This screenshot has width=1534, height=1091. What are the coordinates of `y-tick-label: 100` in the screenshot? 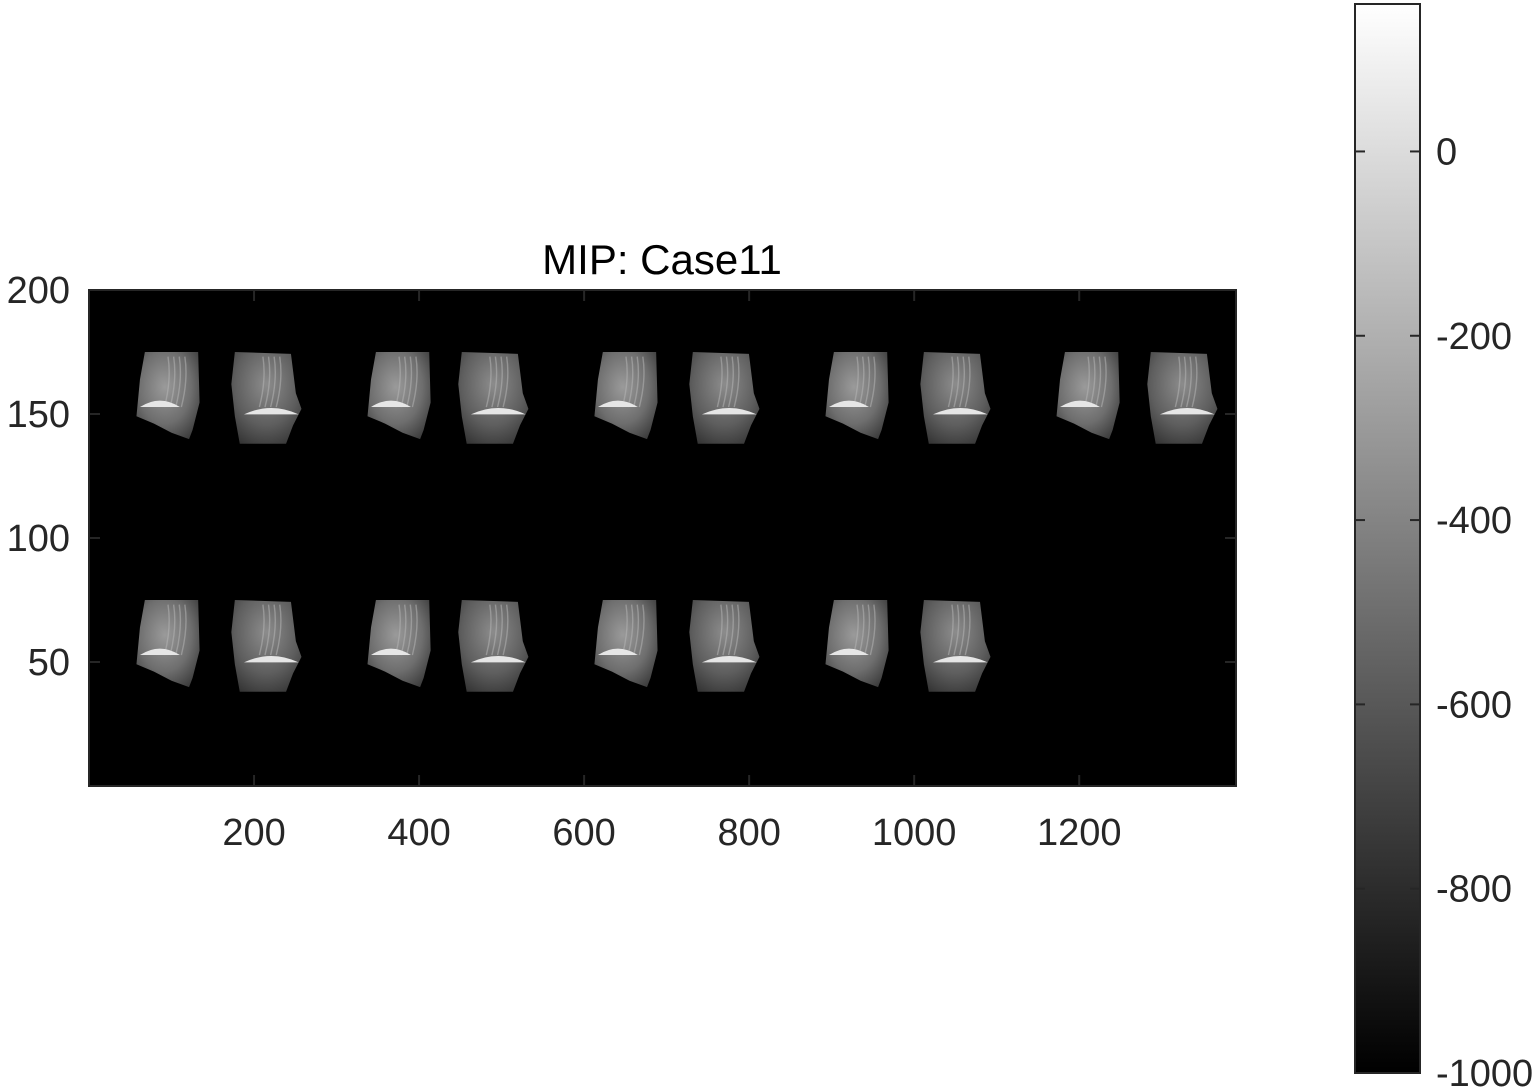 It's located at (38, 539).